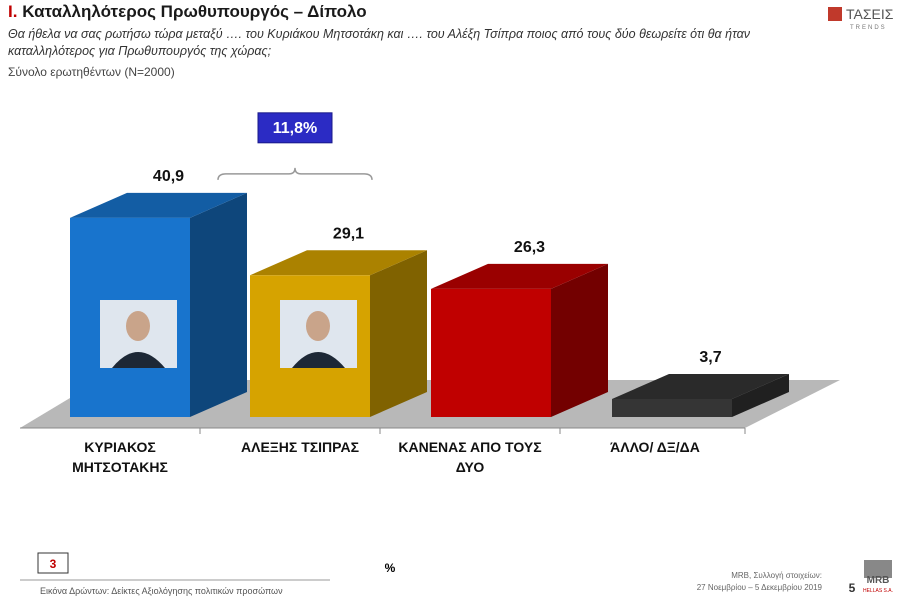  I want to click on value-label: 26,3, so click(529, 247).